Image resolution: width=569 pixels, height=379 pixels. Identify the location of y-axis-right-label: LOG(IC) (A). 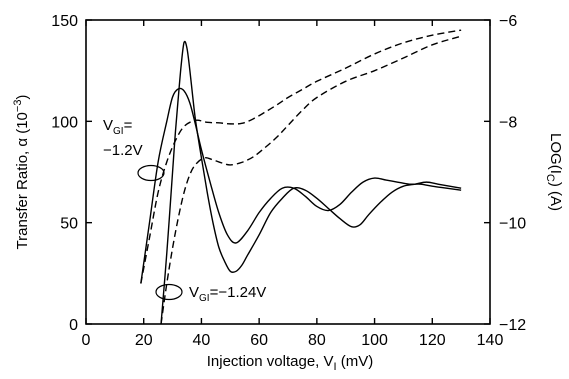
(554, 172).